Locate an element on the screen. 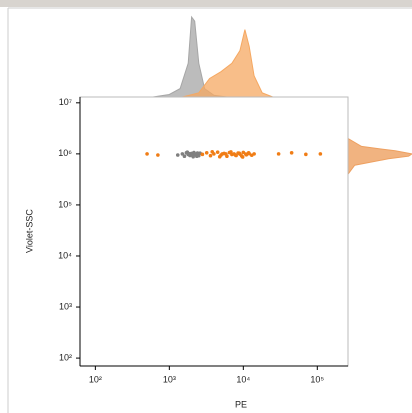  x-tick-label: 10³ is located at coordinates (169, 379).